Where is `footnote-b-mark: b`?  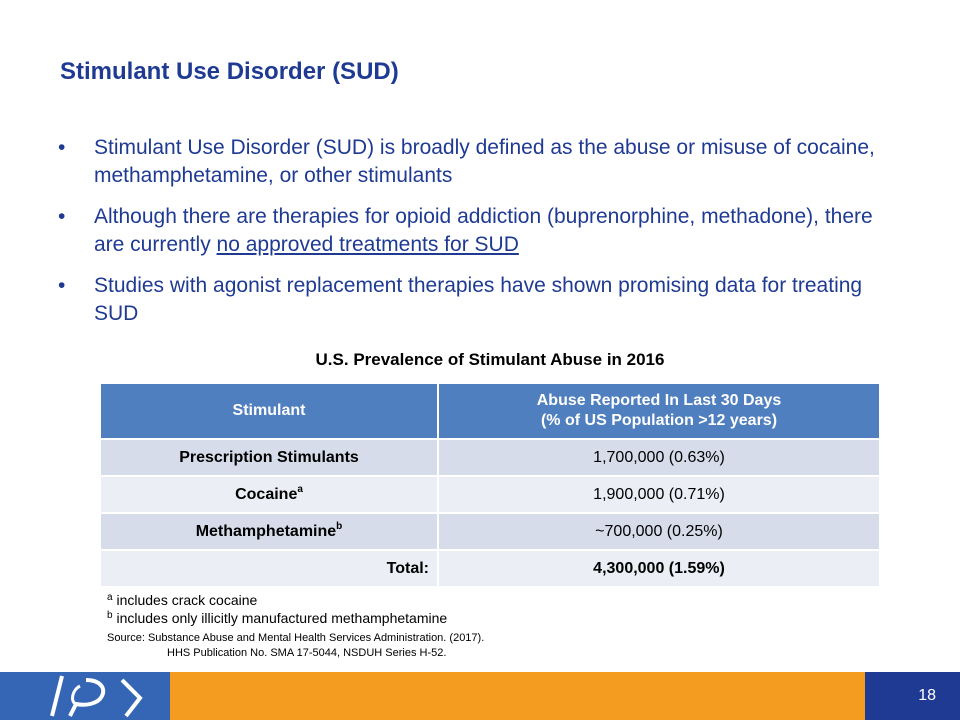
footnote-b-mark: b is located at coordinates (110, 615).